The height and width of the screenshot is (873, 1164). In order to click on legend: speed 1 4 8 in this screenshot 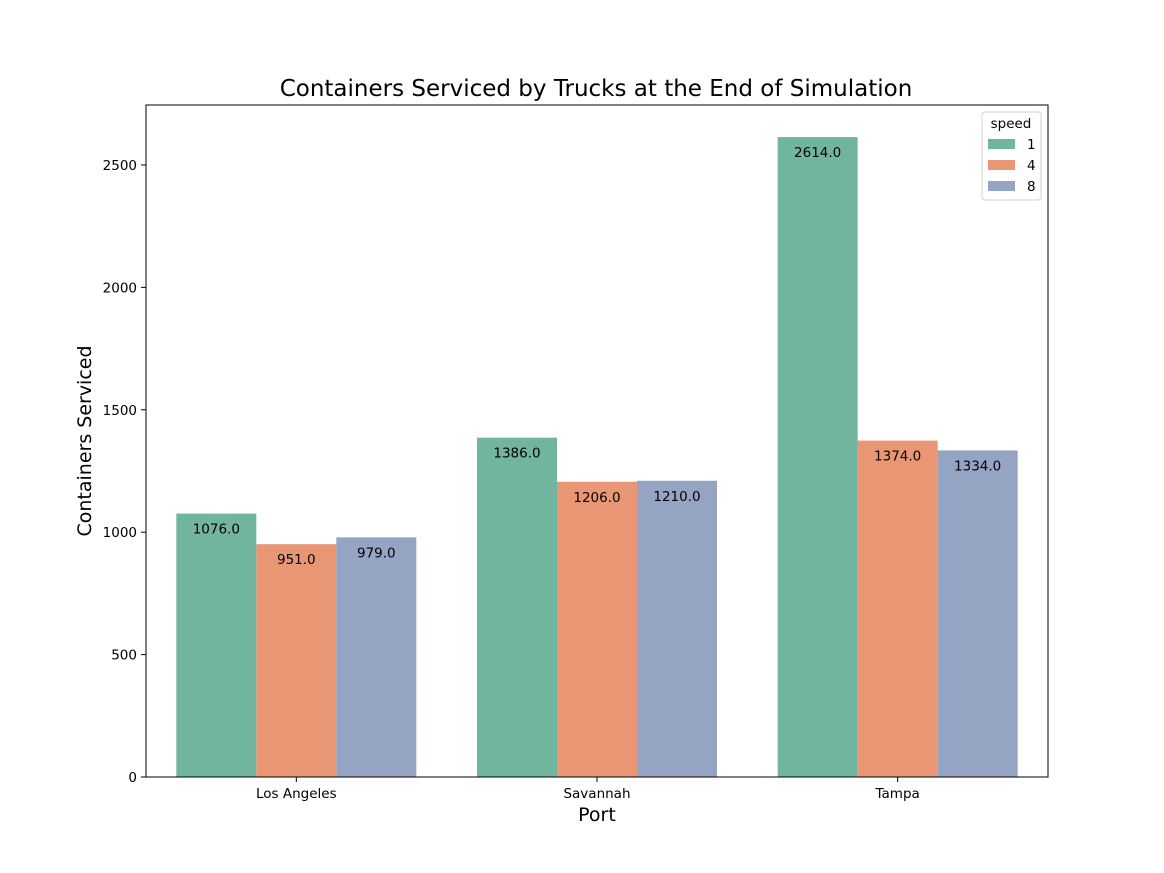, I will do `click(1011, 156)`.